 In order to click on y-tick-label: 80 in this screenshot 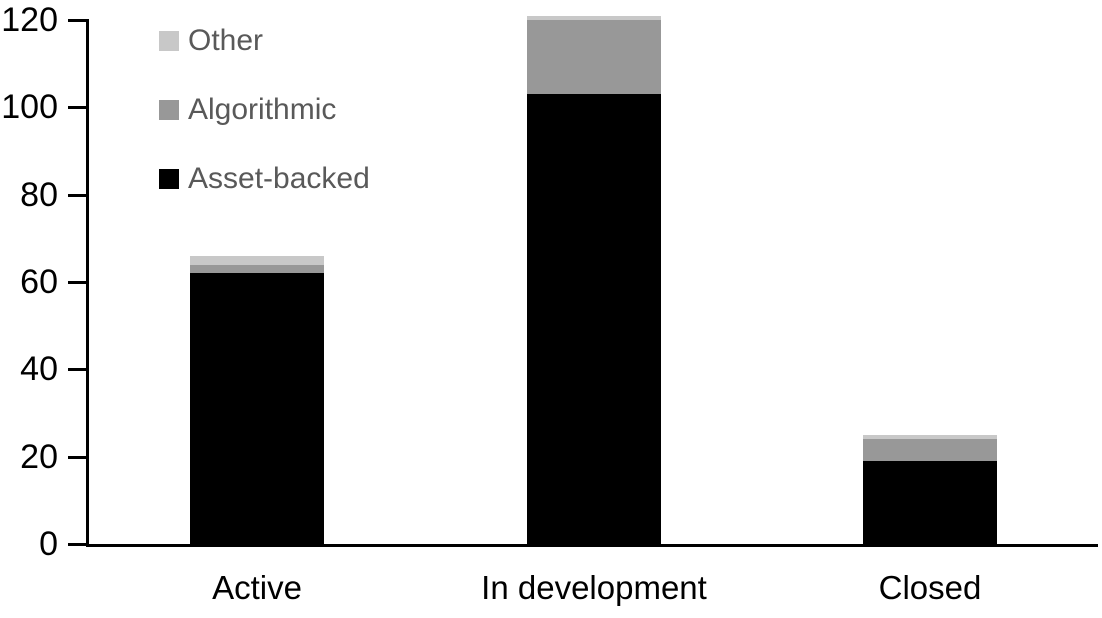, I will do `click(39, 194)`.